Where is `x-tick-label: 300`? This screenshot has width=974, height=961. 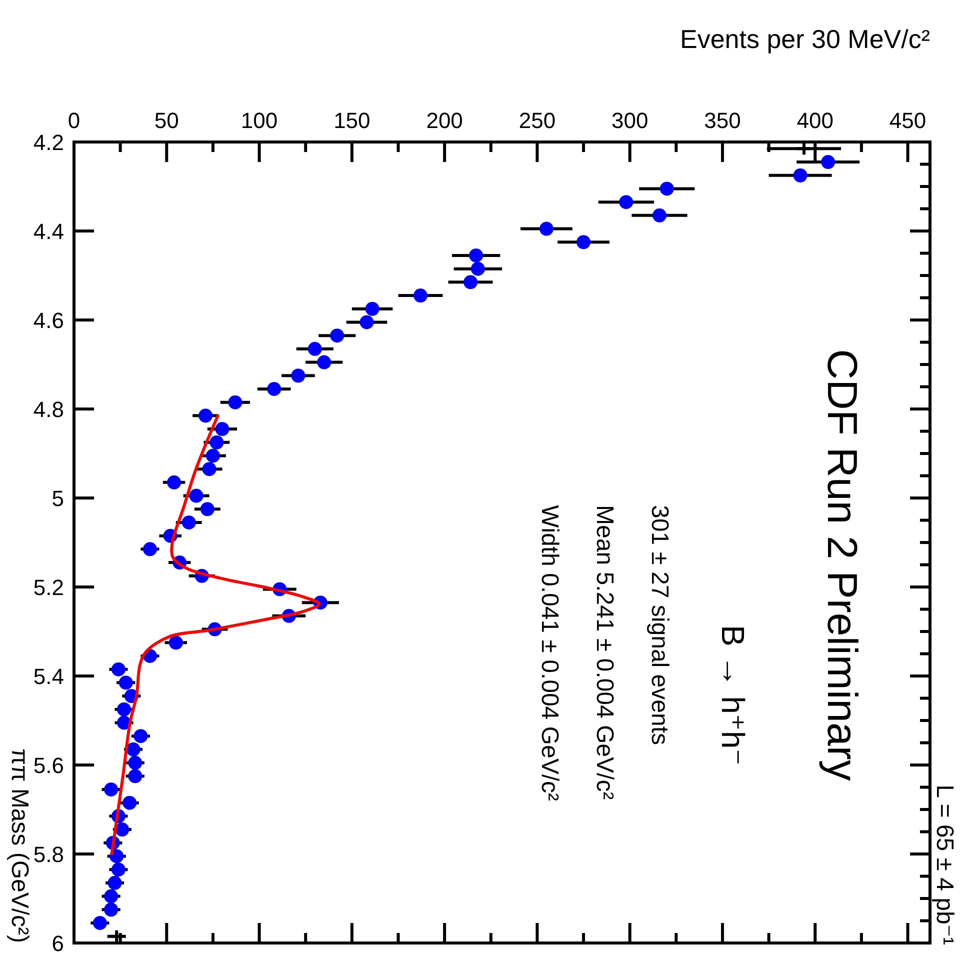
x-tick-label: 300 is located at coordinates (629, 120).